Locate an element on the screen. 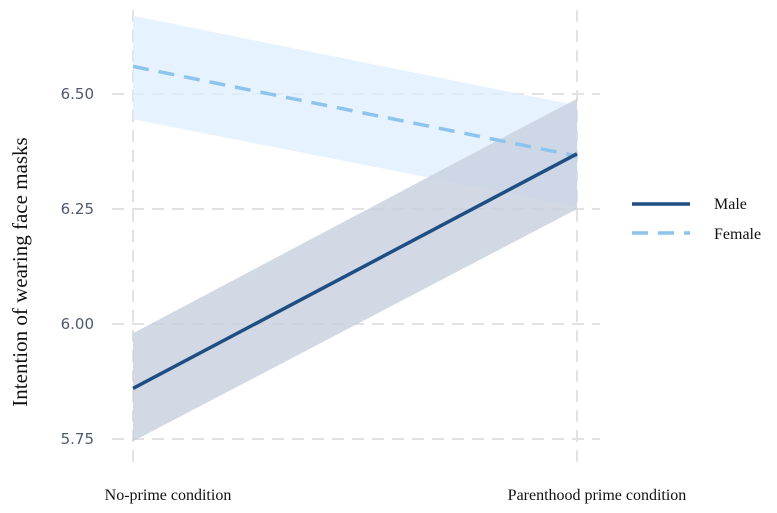 The image size is (777, 513). y-tick-label: 6.00 is located at coordinates (77, 324).